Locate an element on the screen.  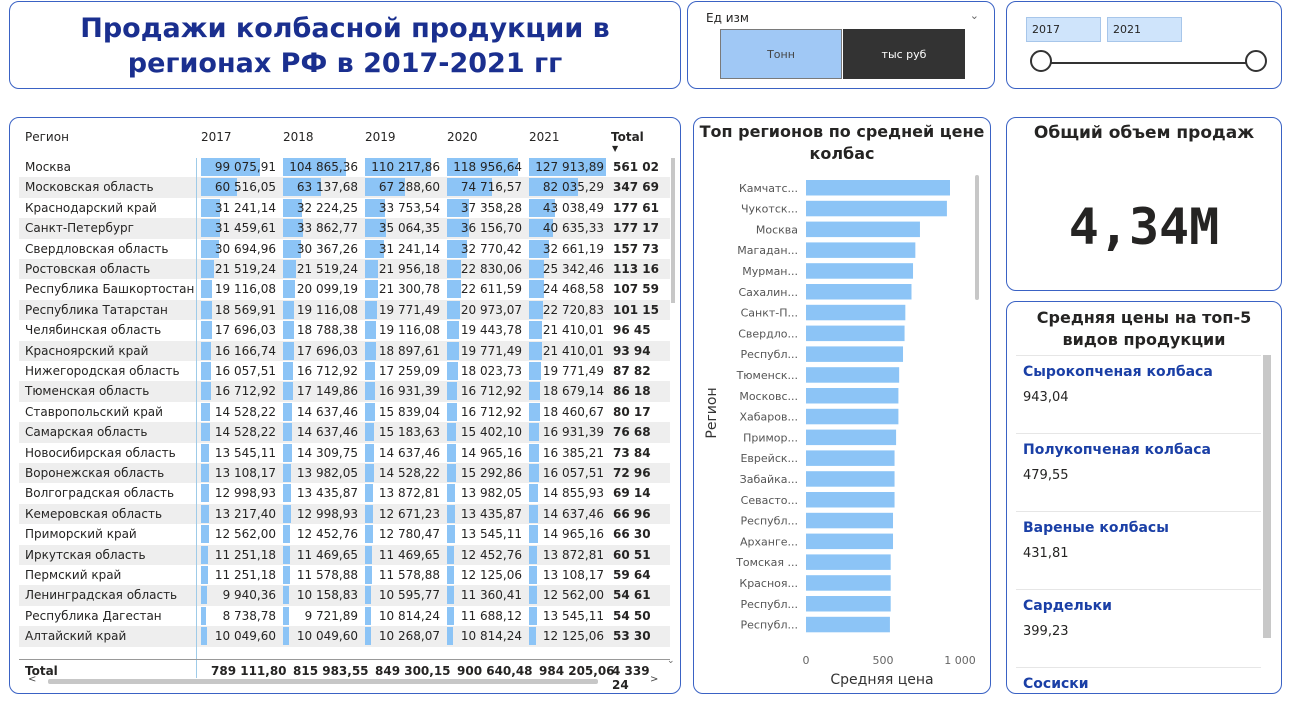
row-total-cell: 72 96 is located at coordinates (640, 473).